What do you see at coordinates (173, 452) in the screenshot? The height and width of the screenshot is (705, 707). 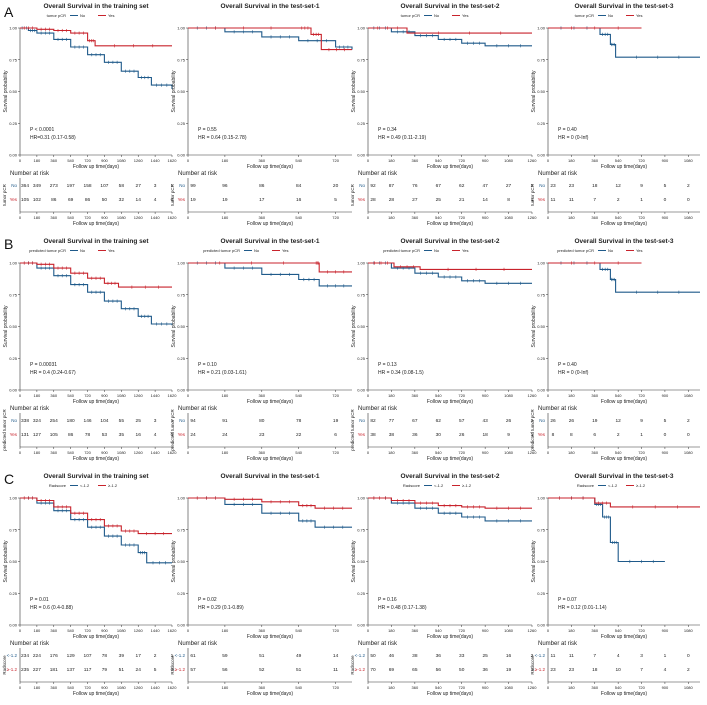 I see `risk-x-tick-label: 1620` at bounding box center [173, 452].